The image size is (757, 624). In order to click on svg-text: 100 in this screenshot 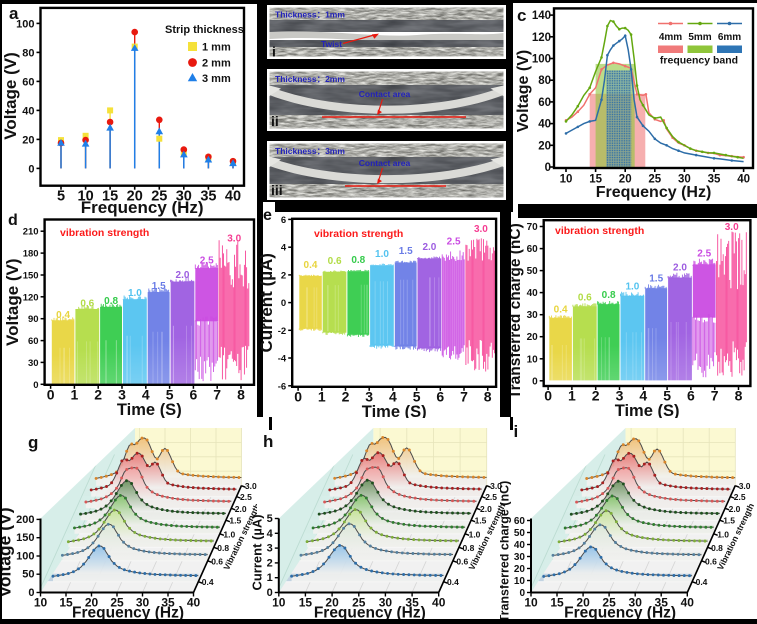, I will do `click(25, 557)`.